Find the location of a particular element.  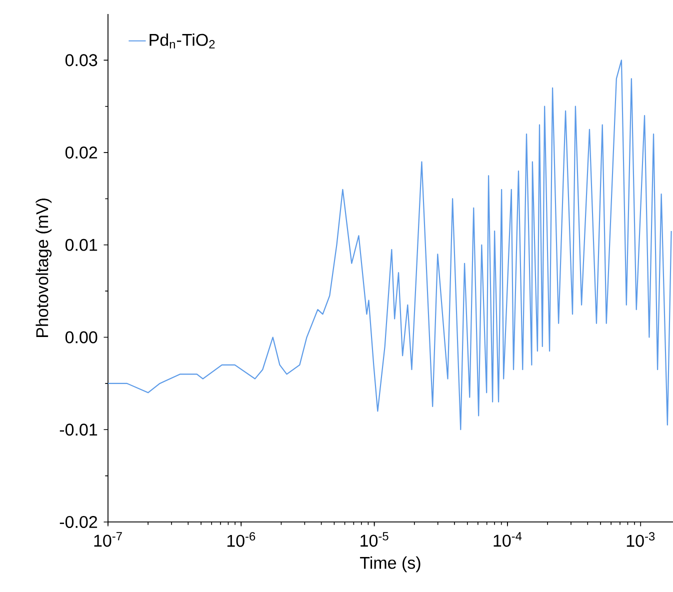

y-tick-label: 0.00 is located at coordinates (81, 337).